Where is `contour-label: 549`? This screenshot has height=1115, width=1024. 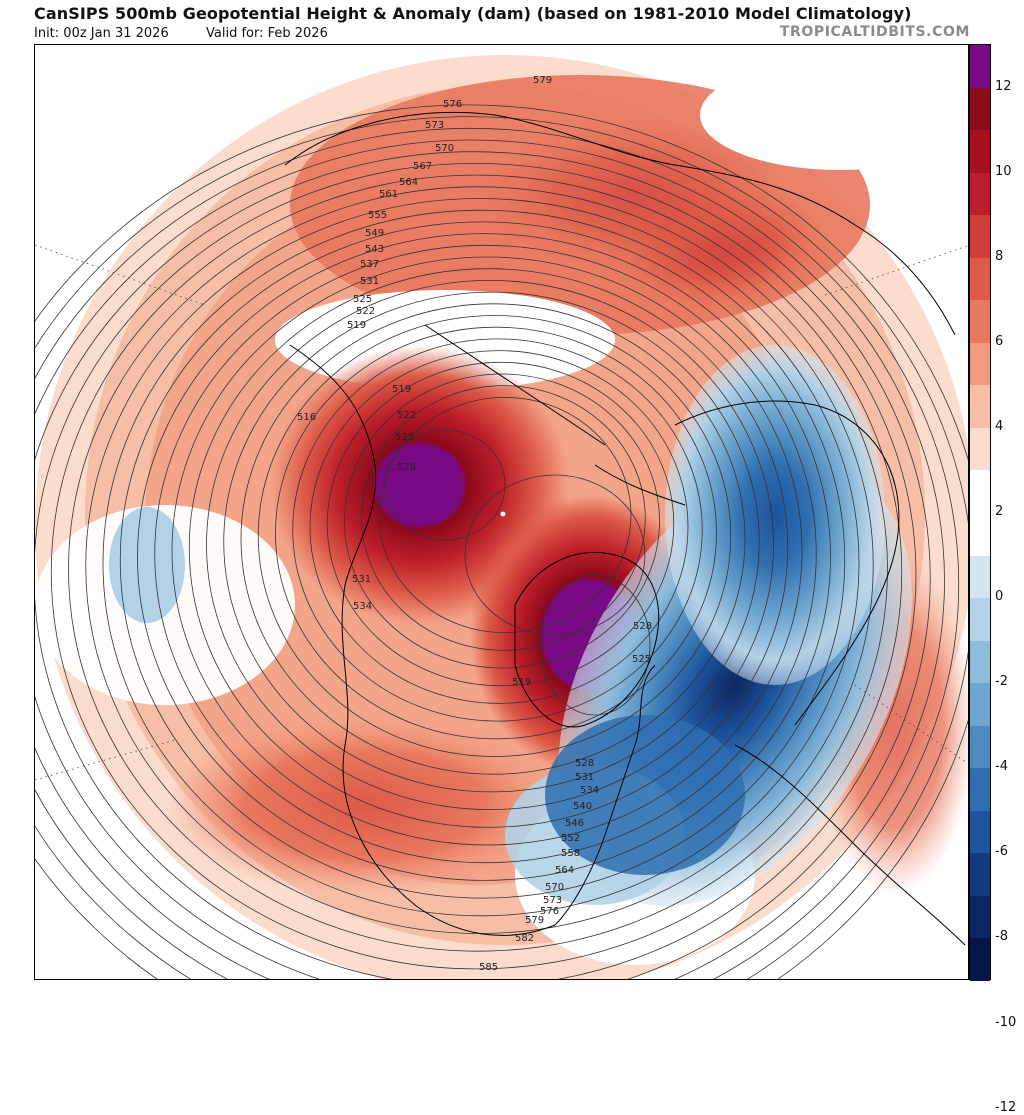 contour-label: 549 is located at coordinates (374, 233).